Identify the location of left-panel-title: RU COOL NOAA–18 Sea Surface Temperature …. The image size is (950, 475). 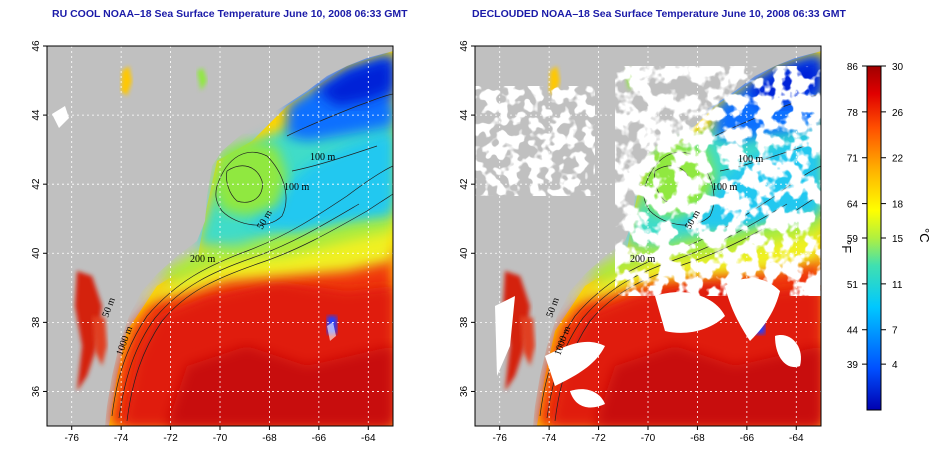
(230, 14).